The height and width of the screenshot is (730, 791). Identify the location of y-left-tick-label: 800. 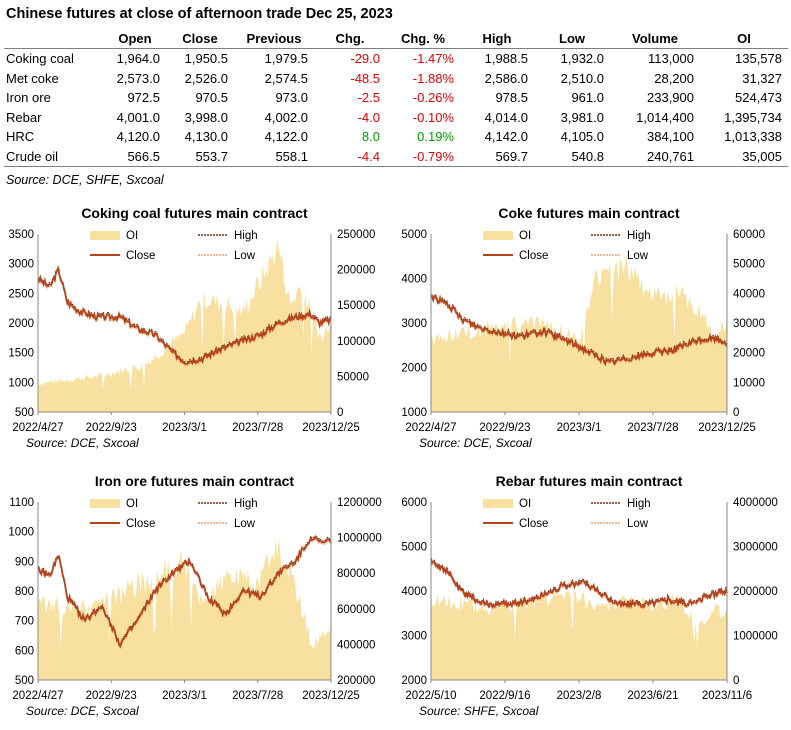
(24, 592).